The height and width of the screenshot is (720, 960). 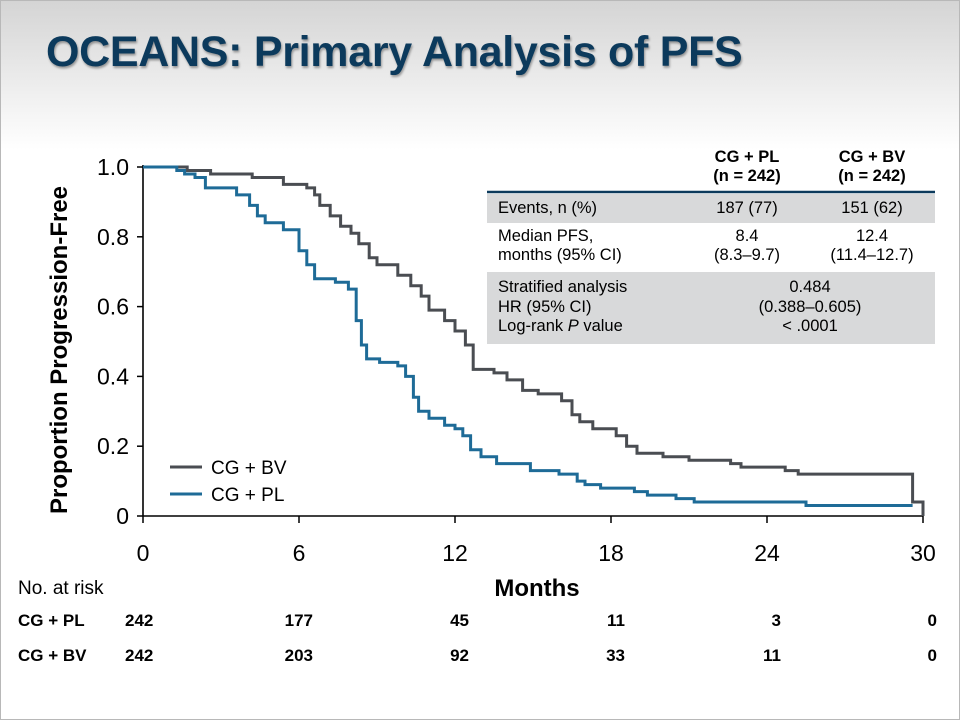 I want to click on x-tick-label-1: 6, so click(x=299, y=553).